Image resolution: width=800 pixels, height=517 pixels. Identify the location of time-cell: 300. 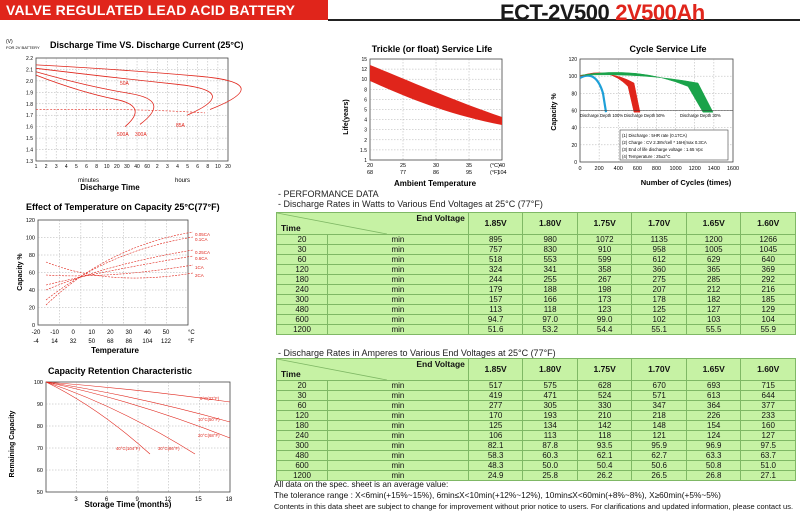
(302, 299).